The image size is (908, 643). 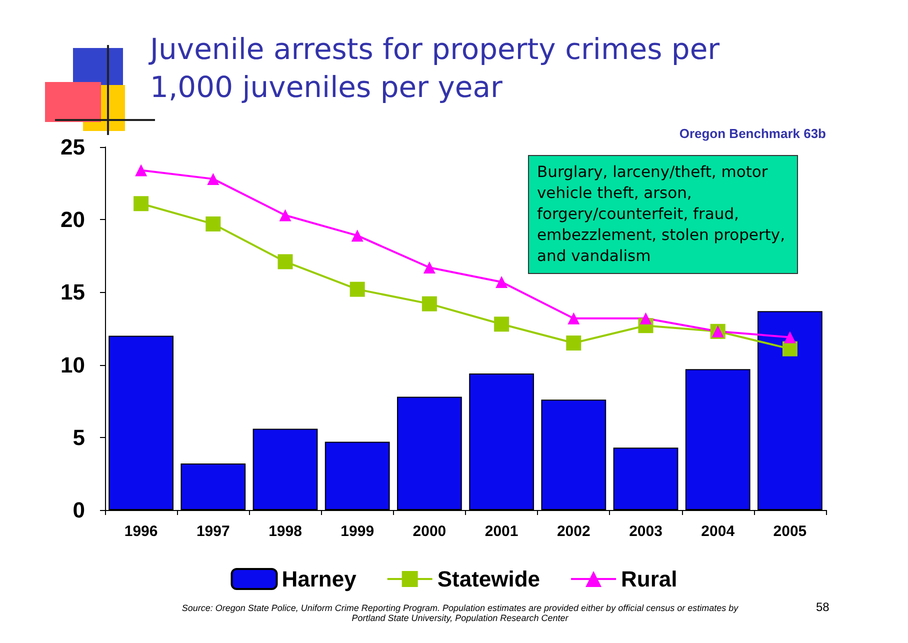 What do you see at coordinates (141, 531) in the screenshot?
I see `x-tick-label: 1996` at bounding box center [141, 531].